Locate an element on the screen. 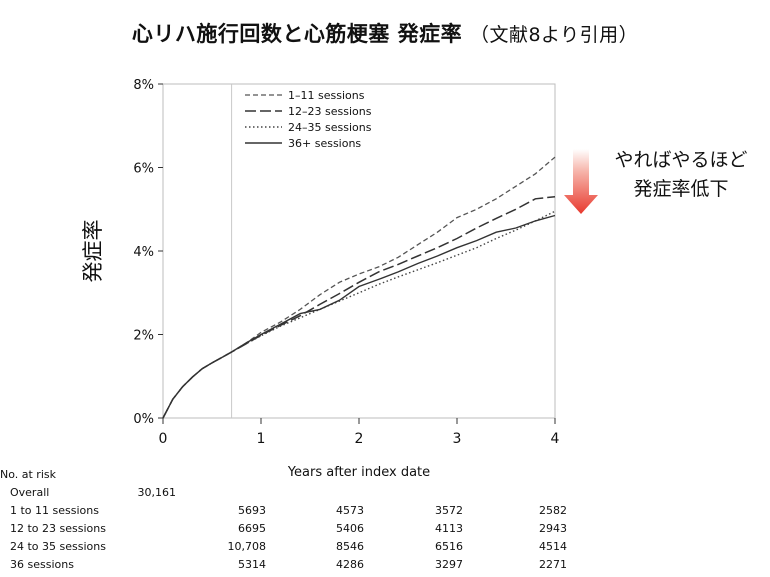 Image resolution: width=770 pixels, height=577 pixels. x-axis: 0 1 2 3 4 is located at coordinates (359, 432).